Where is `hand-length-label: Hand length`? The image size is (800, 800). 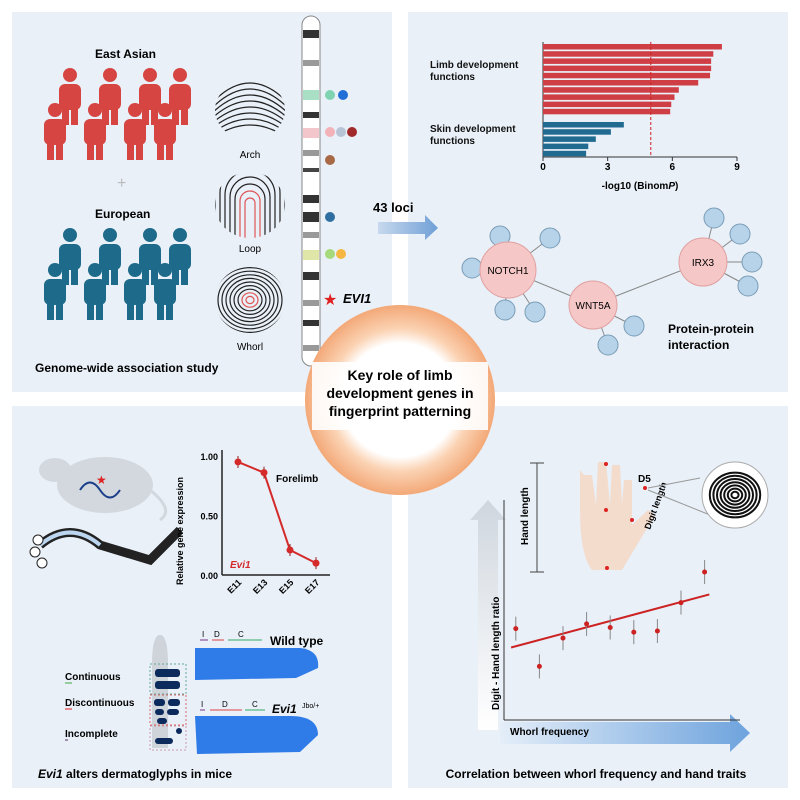 hand-length-label: Hand length is located at coordinates (525, 516).